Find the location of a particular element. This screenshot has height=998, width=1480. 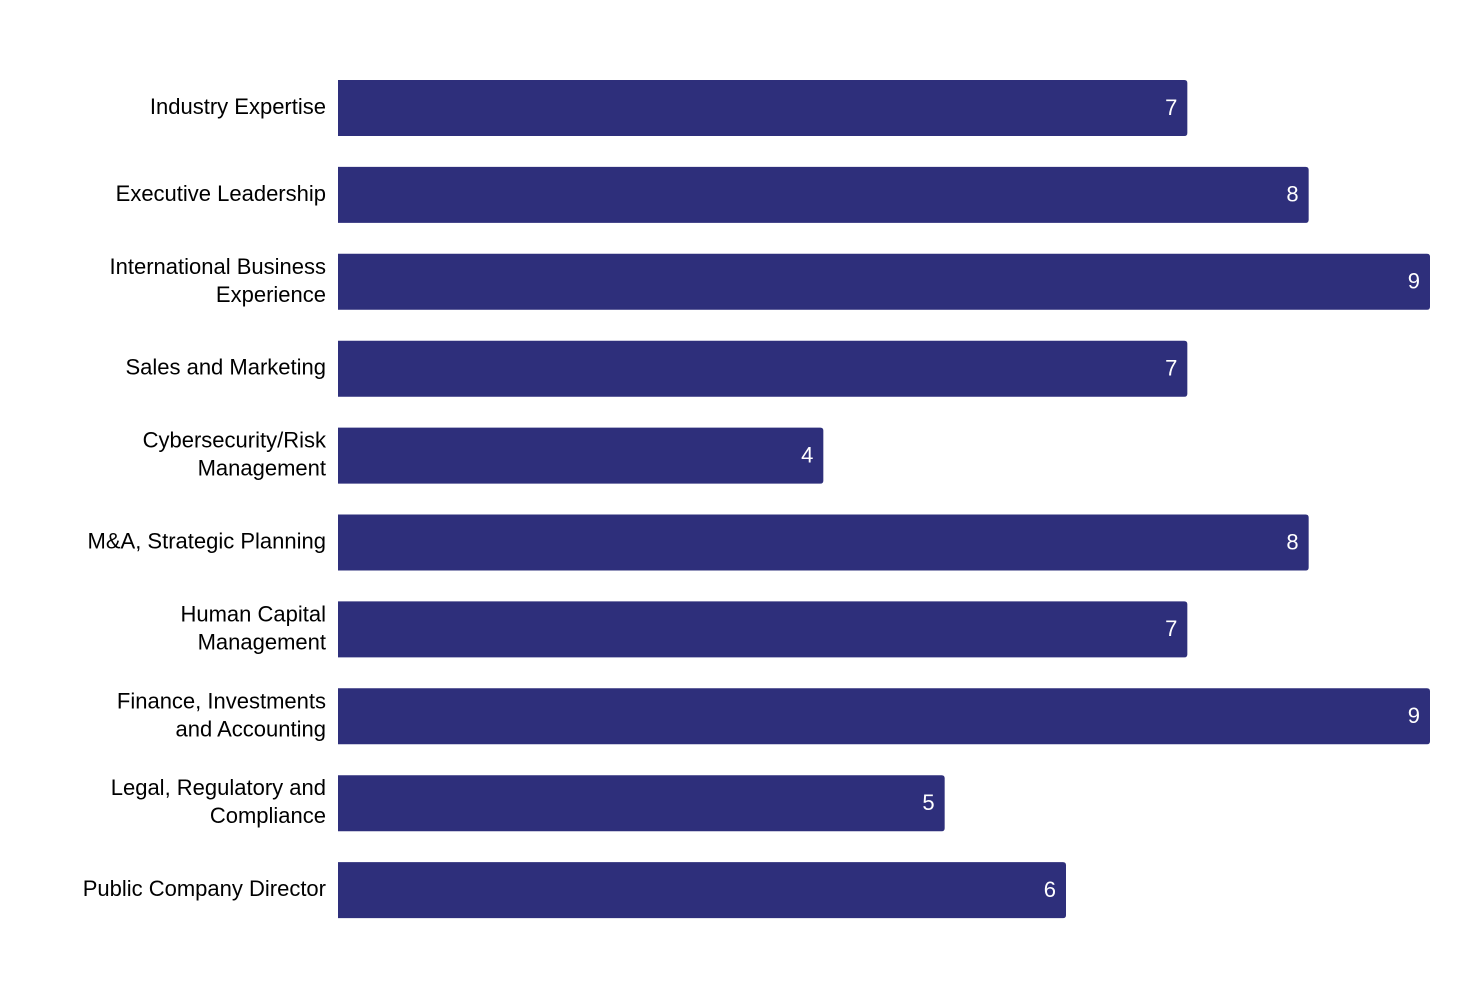

category-label: Cybersecurity/Risk Management is located at coordinates (235, 453).